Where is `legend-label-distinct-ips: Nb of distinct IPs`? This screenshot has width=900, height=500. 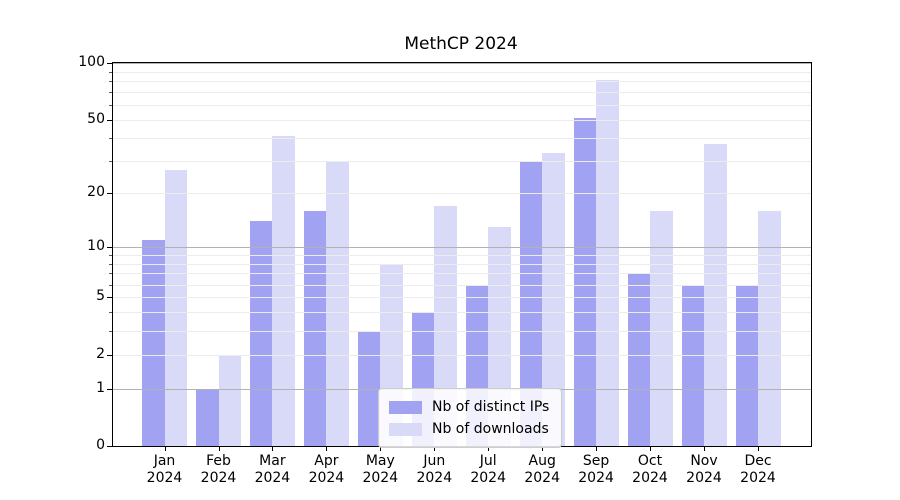 legend-label-distinct-ips: Nb of distinct IPs is located at coordinates (491, 407).